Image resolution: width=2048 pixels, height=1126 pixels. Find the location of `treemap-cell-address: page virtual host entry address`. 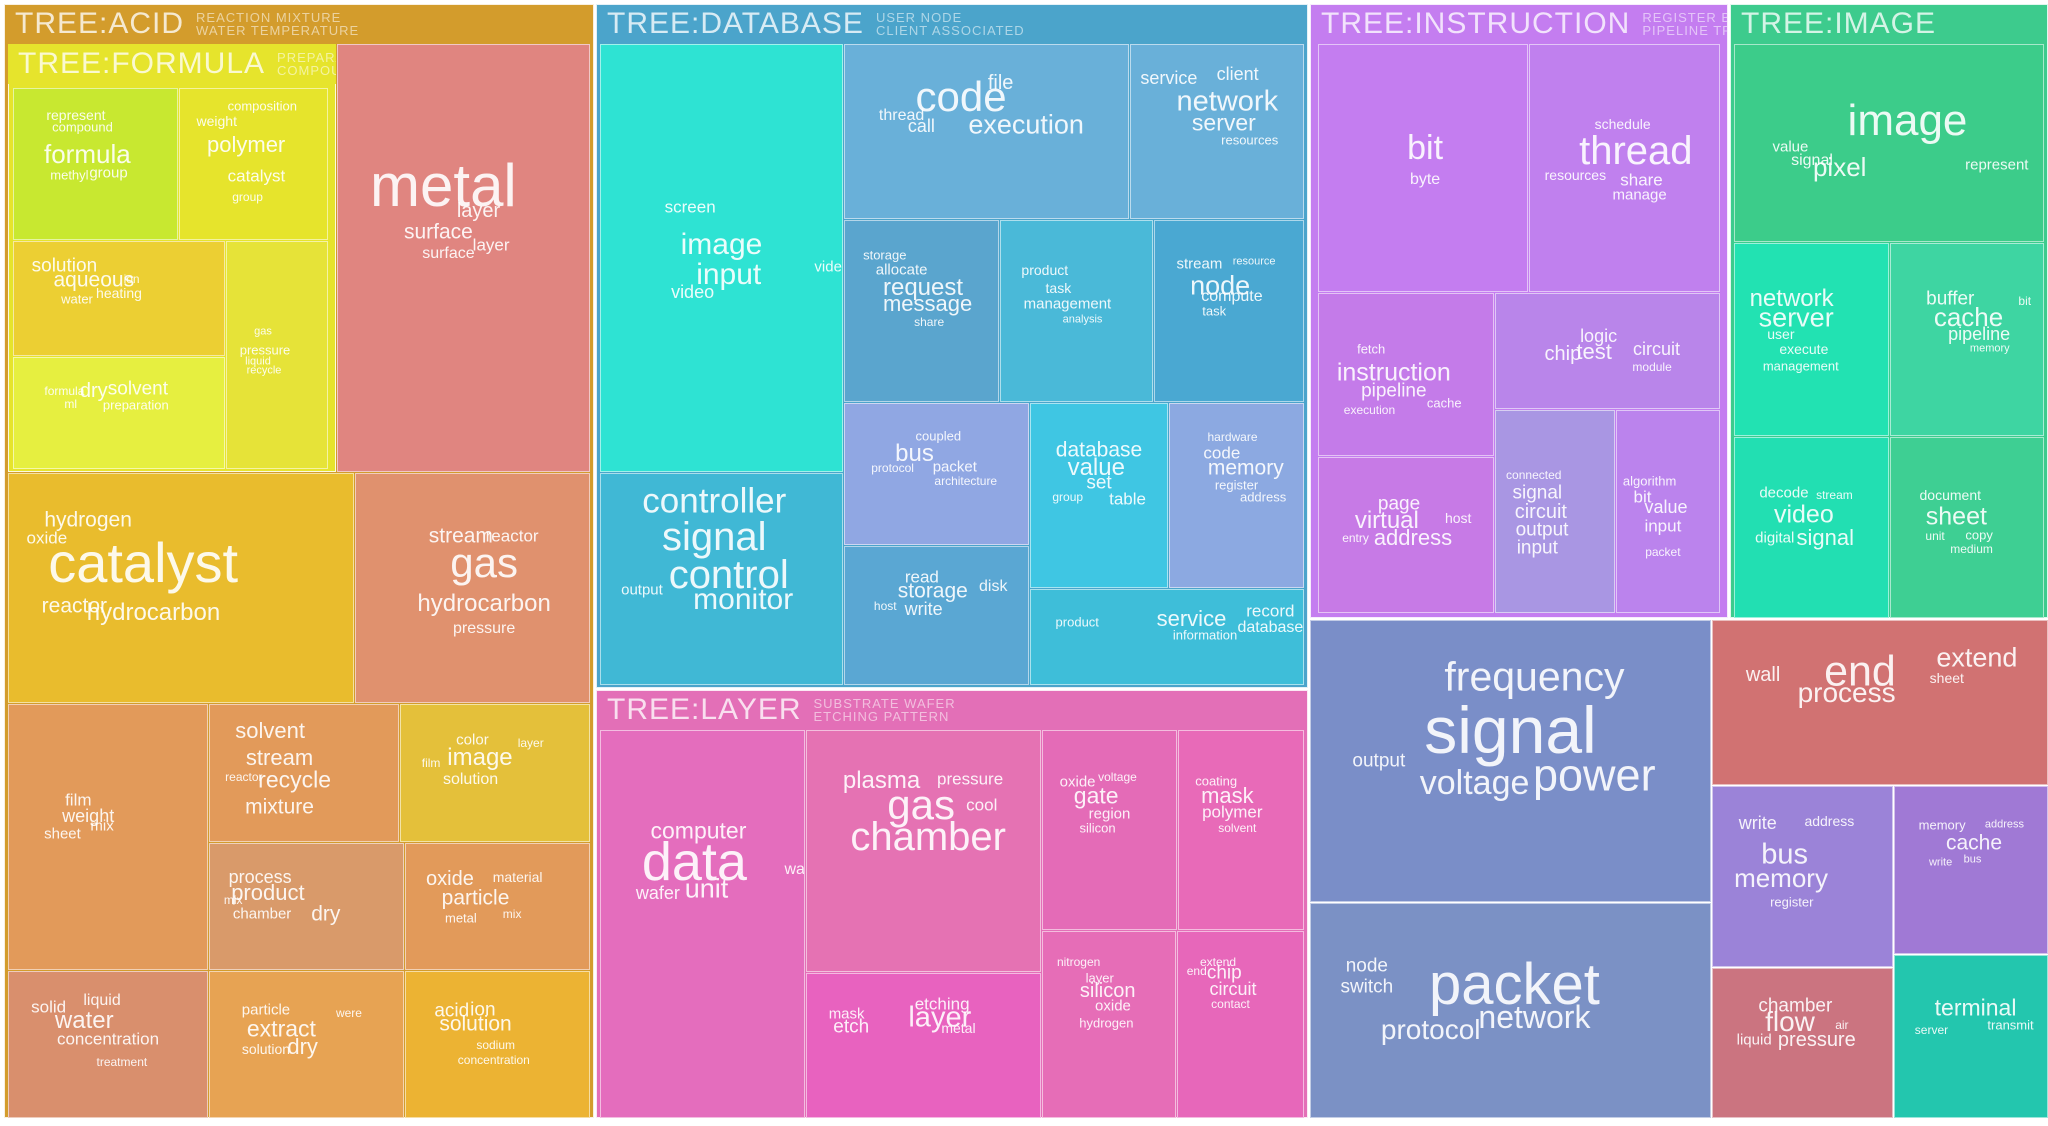

treemap-cell-address: page virtual host entry address is located at coordinates (1406, 535).